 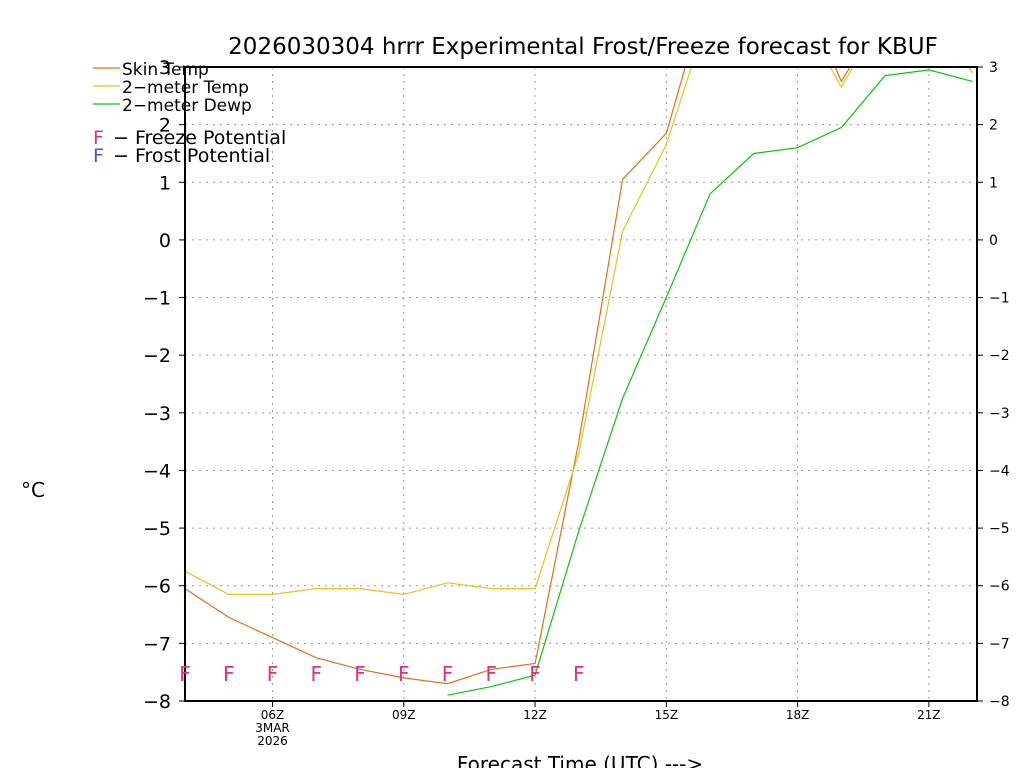 I want to click on y-tick-label-left: 0, so click(x=165, y=241).